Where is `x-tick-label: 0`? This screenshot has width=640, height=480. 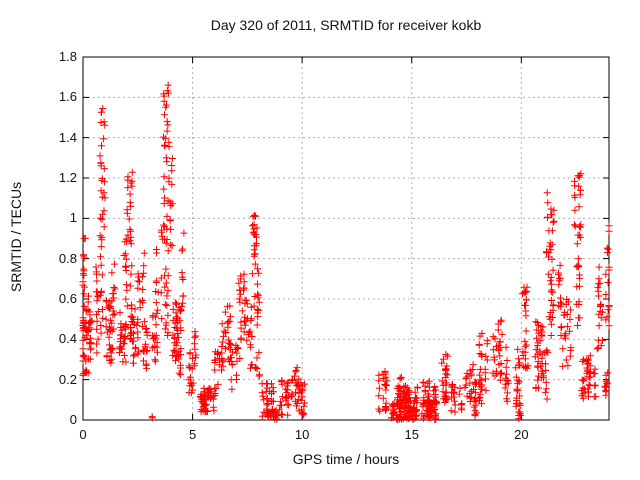
x-tick-label: 0 is located at coordinates (83, 434).